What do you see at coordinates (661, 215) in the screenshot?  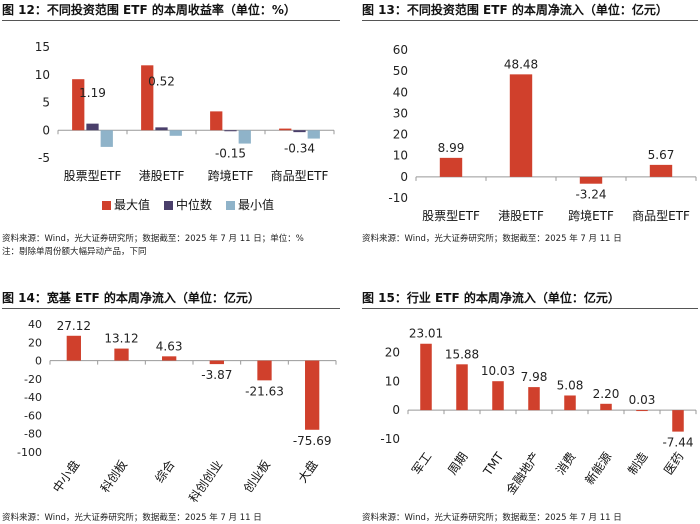 I see `x-category-label: 商品型ETF` at bounding box center [661, 215].